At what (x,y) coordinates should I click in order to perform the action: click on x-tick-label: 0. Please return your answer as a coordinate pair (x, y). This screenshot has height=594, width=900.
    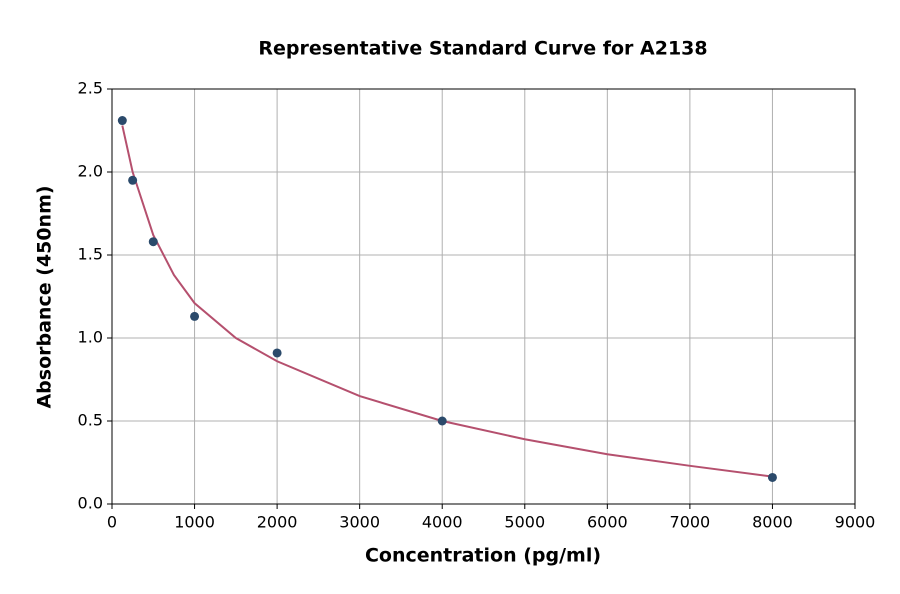
    Looking at the image, I should click on (112, 522).